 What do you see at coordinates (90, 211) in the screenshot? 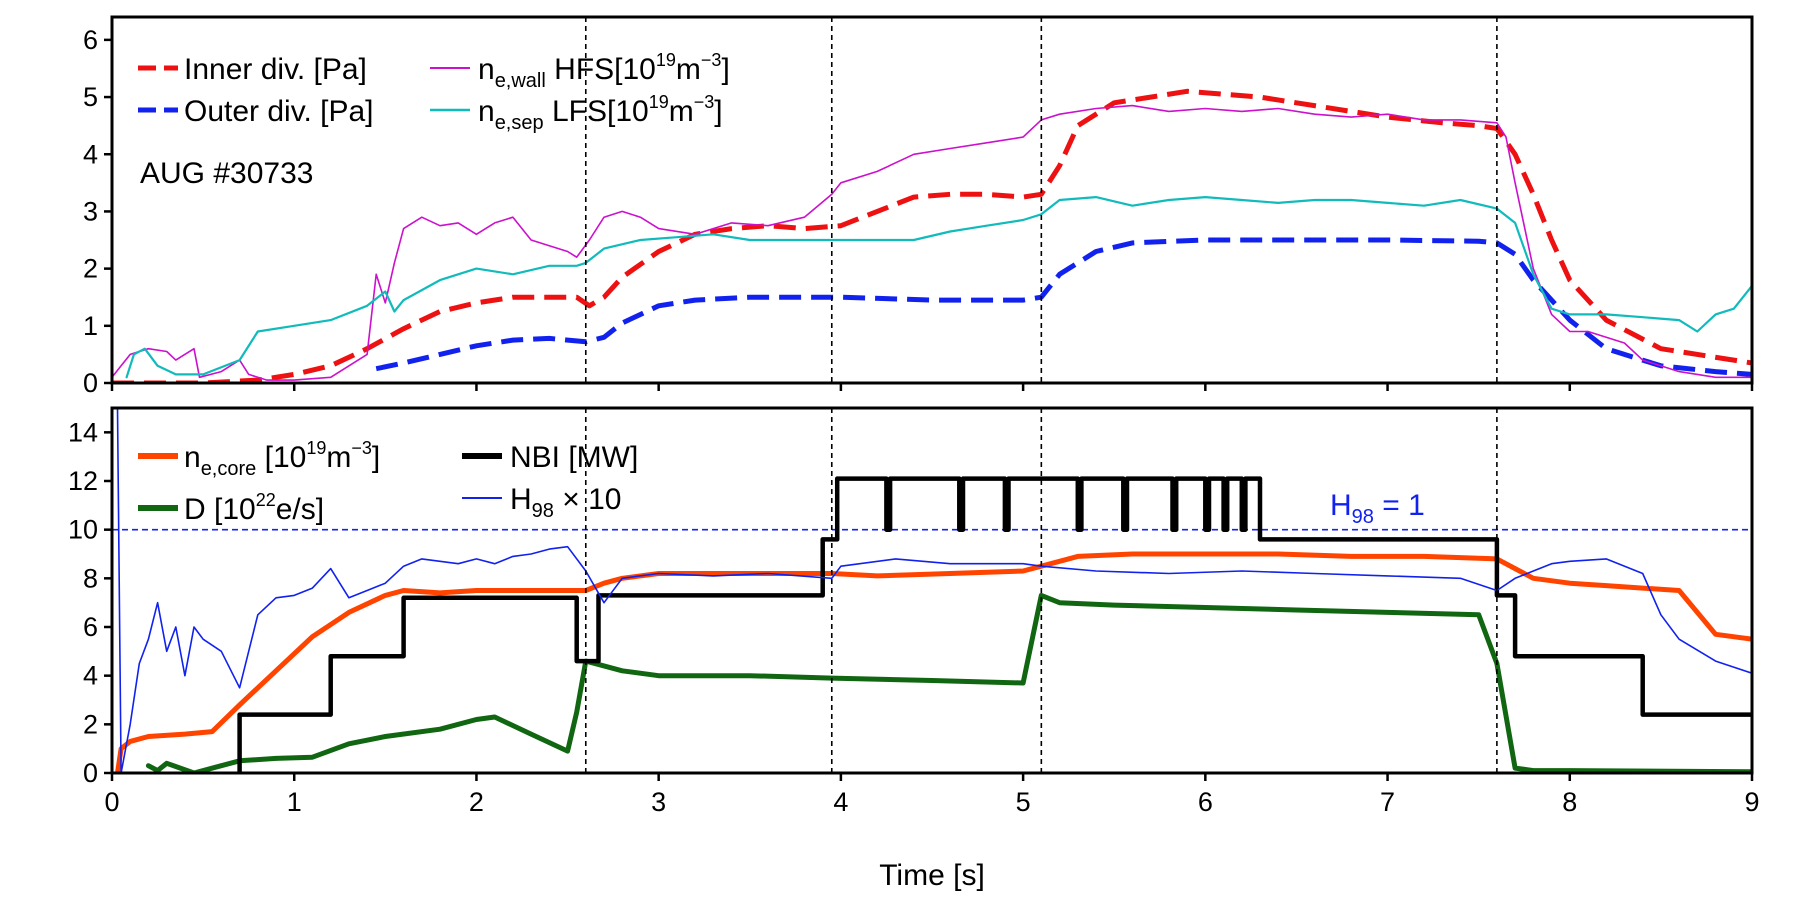
I see `top-ytick-label: 3` at bounding box center [90, 211].